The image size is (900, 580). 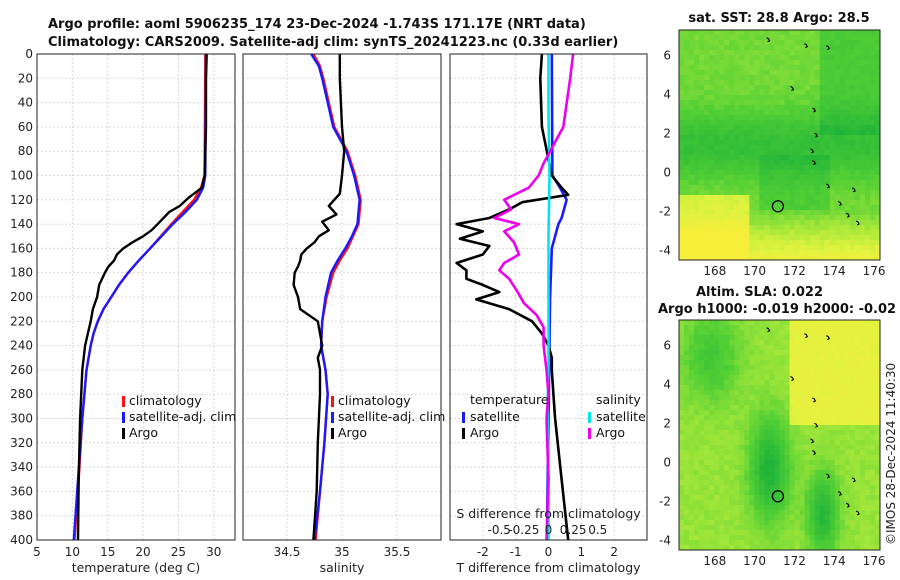 I want to click on y-tick-label: 240, so click(x=21, y=346).